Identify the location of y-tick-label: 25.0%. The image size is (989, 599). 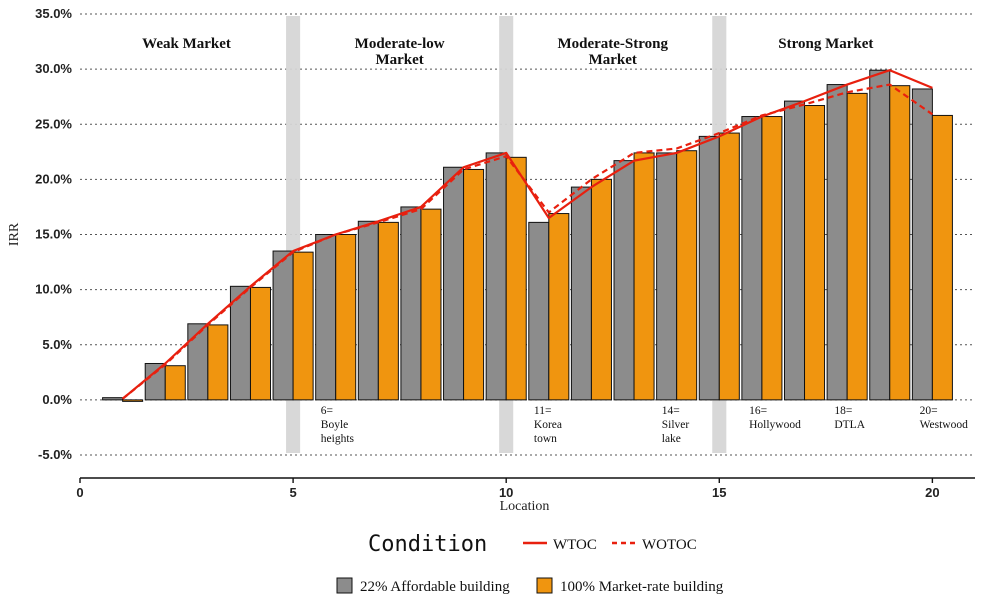
(53, 123).